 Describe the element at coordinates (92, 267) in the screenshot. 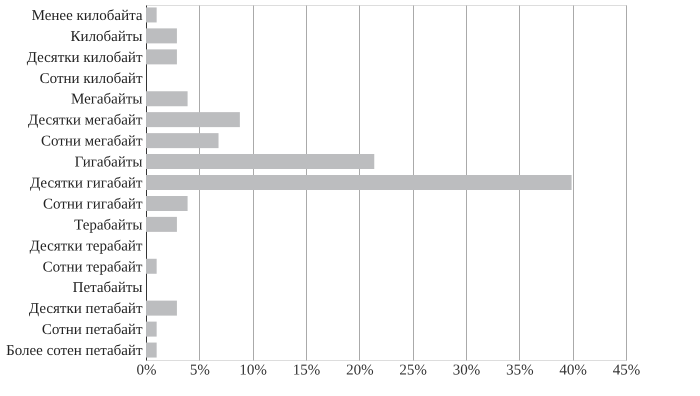

I see `y-tick-label: Сотни терабайт` at that location.